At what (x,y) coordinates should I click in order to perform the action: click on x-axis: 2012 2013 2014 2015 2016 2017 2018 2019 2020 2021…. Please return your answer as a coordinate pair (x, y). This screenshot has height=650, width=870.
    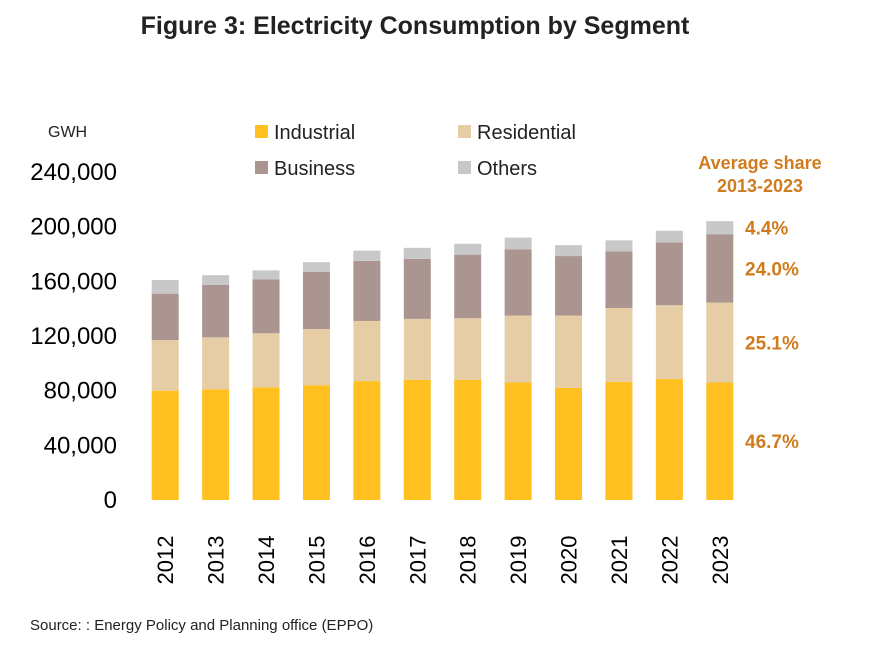
    Looking at the image, I should click on (443, 560).